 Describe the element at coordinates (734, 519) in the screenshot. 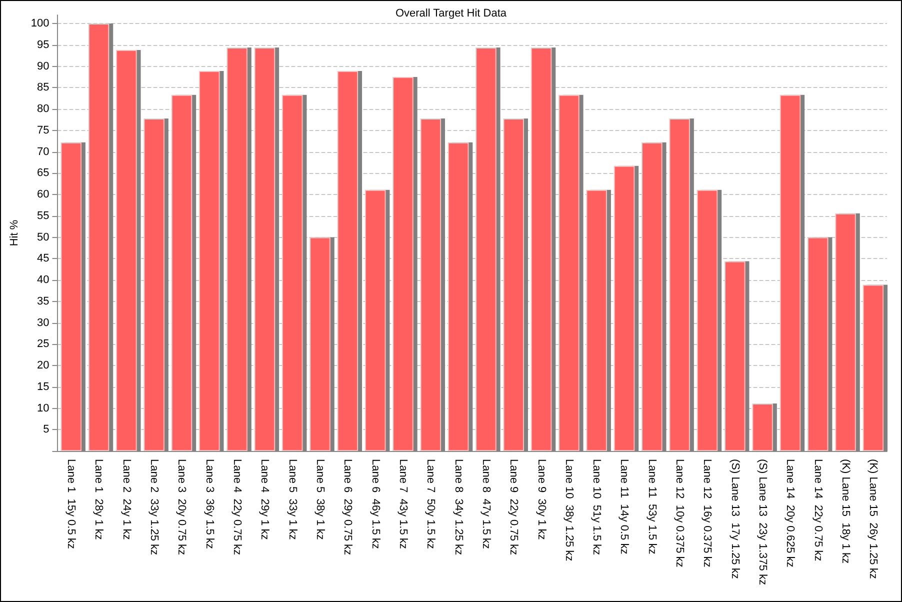

I see `x-tick-label: (S) Lane 13 17y 1.25 kz` at that location.